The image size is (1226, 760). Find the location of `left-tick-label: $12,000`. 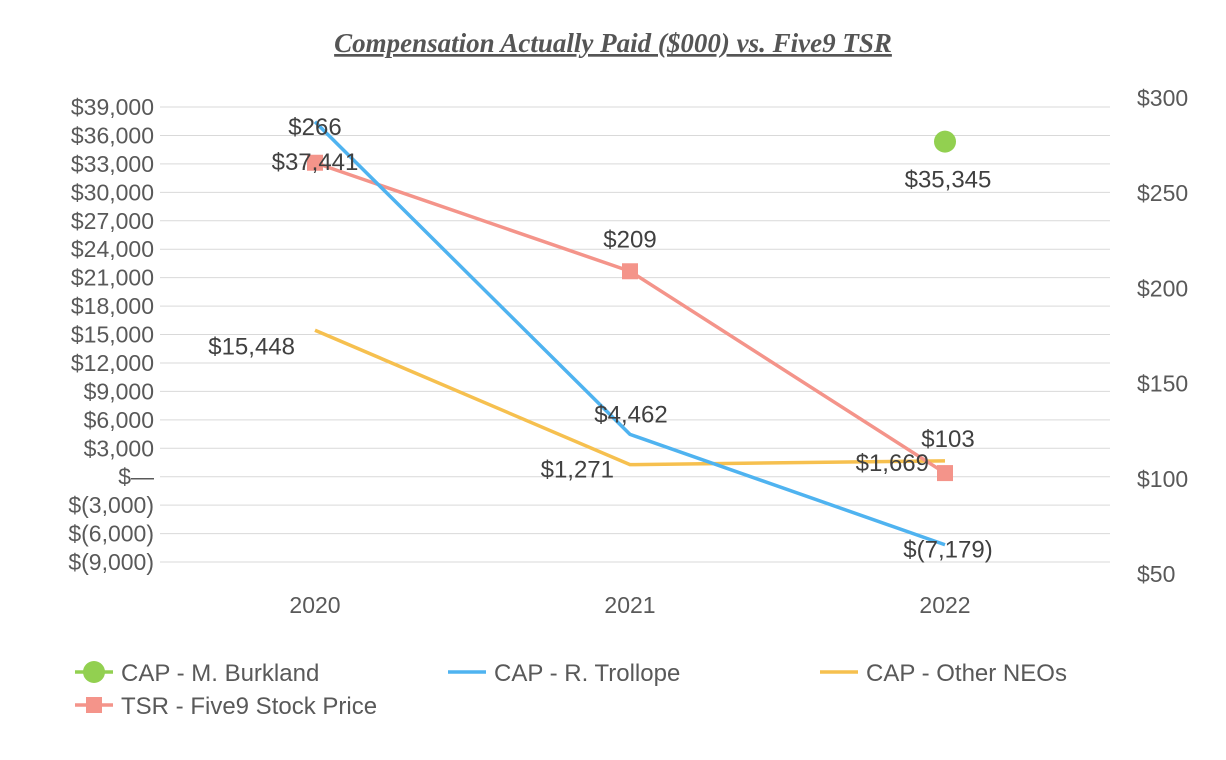

left-tick-label: $12,000 is located at coordinates (112, 363).